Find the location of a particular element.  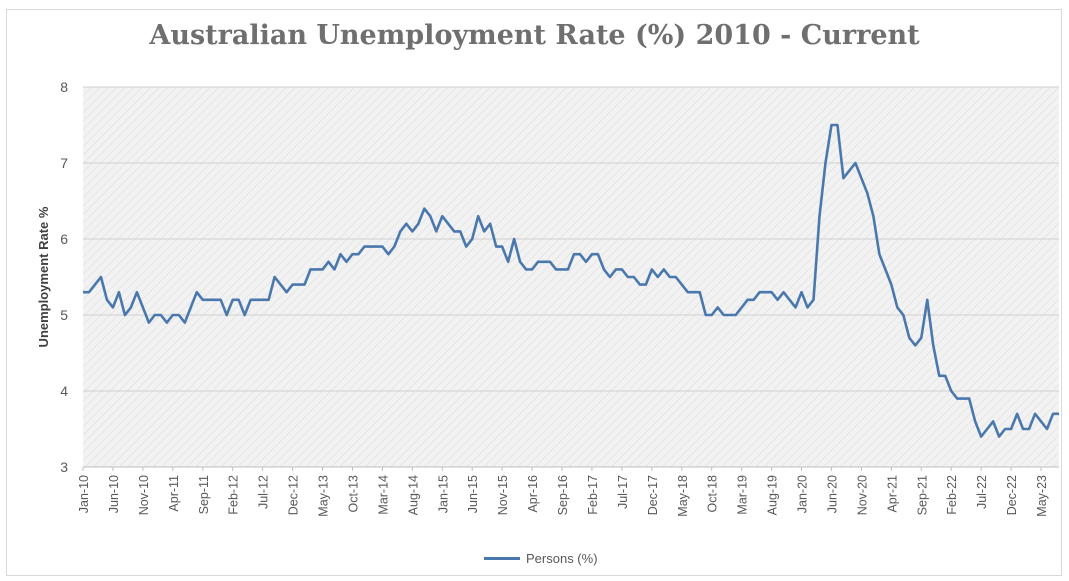

legend-label: Persons (%) is located at coordinates (562, 558).